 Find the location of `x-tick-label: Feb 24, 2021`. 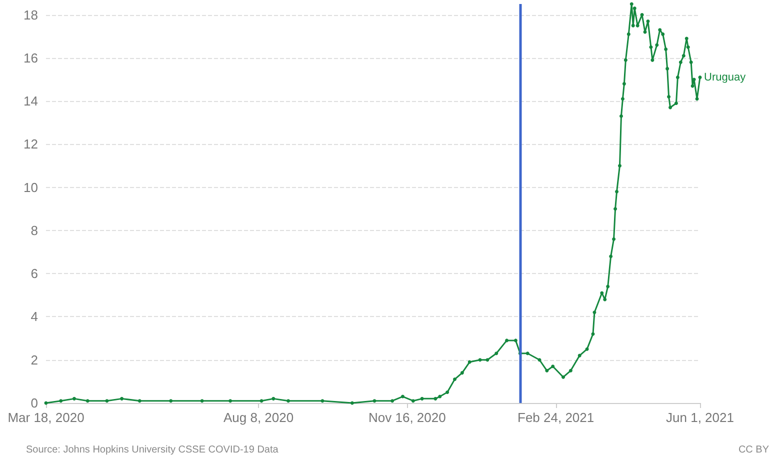

x-tick-label: Feb 24, 2021 is located at coordinates (556, 417).